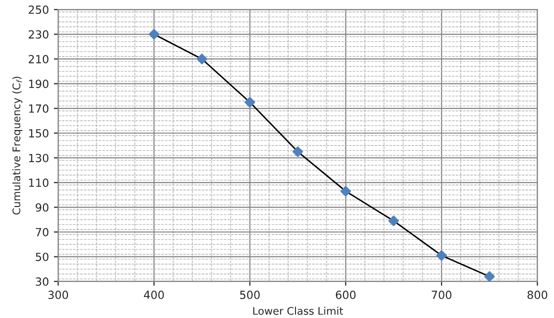  I want to click on y-tick-label: 190, so click(38, 84).